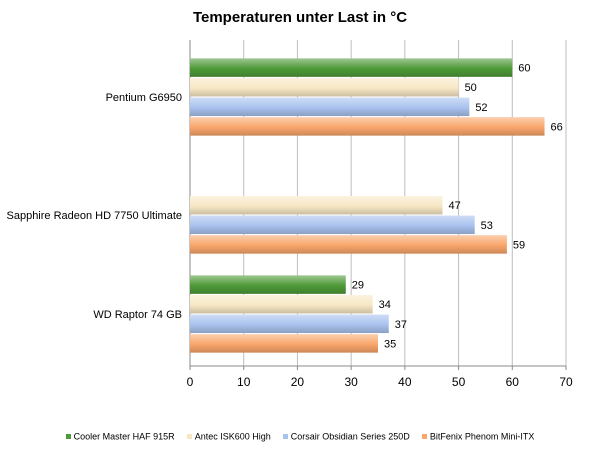 The height and width of the screenshot is (456, 600). I want to click on x-tick-label: 40, so click(405, 382).